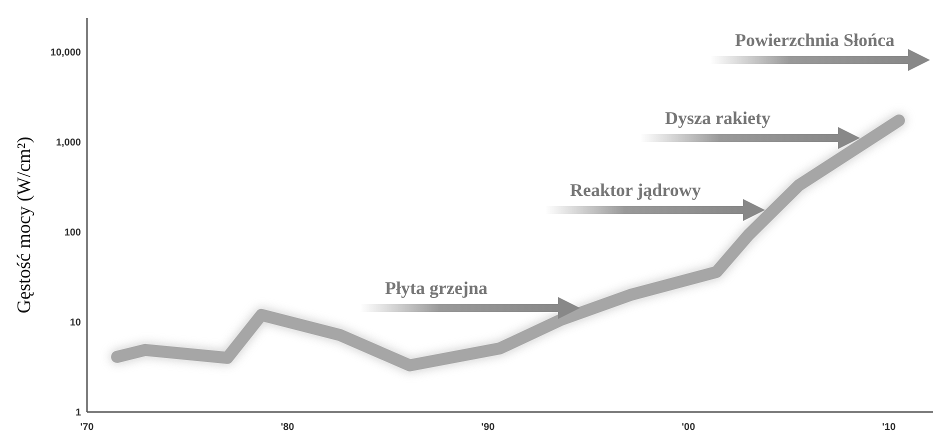  I want to click on x-tick-label: '10, so click(889, 427).